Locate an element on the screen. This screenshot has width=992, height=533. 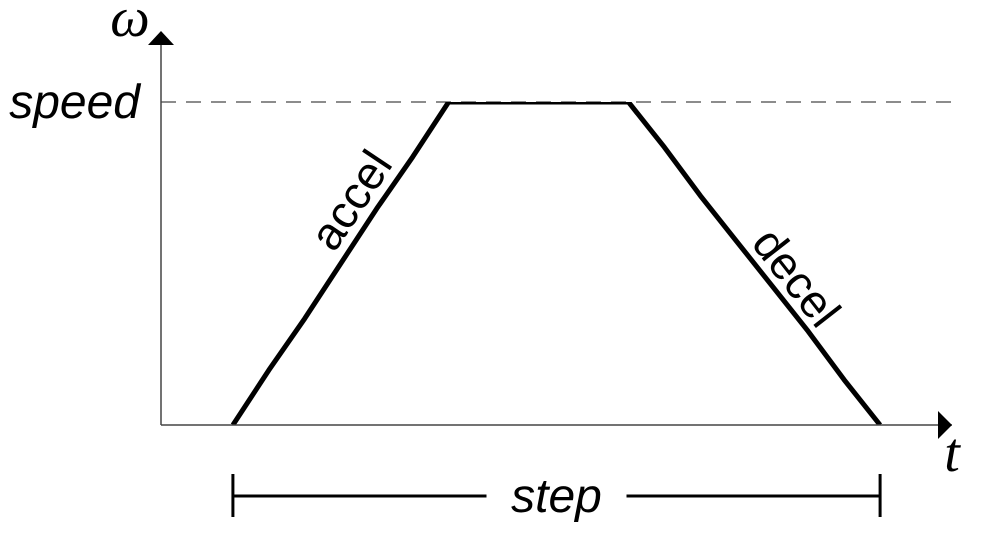
text: step is located at coordinates (556, 496).